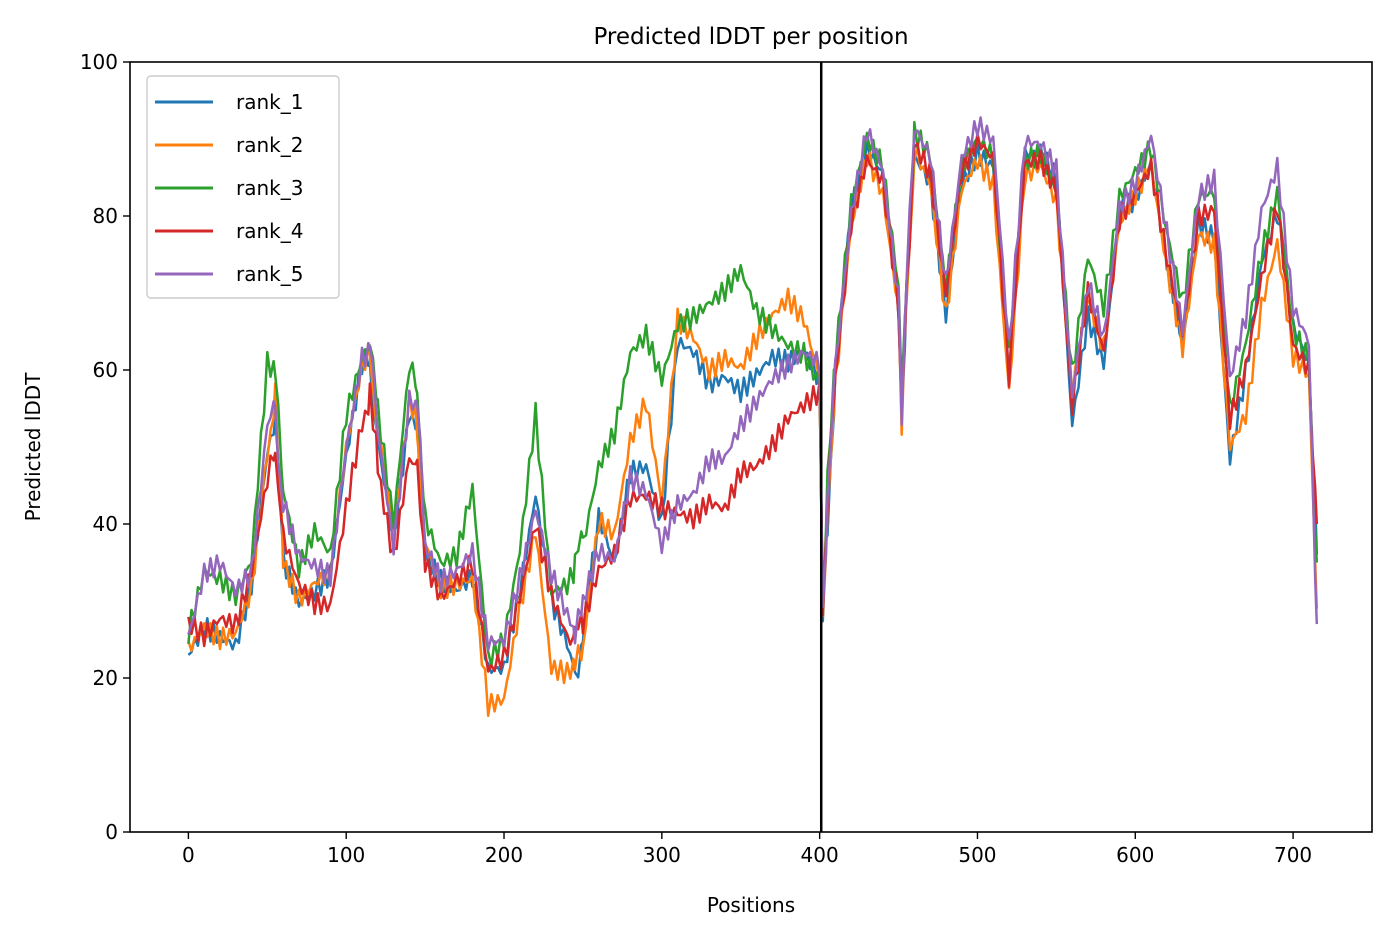 The image size is (1391, 939). Describe the element at coordinates (346, 855) in the screenshot. I see `x-tick-label: 100` at that location.